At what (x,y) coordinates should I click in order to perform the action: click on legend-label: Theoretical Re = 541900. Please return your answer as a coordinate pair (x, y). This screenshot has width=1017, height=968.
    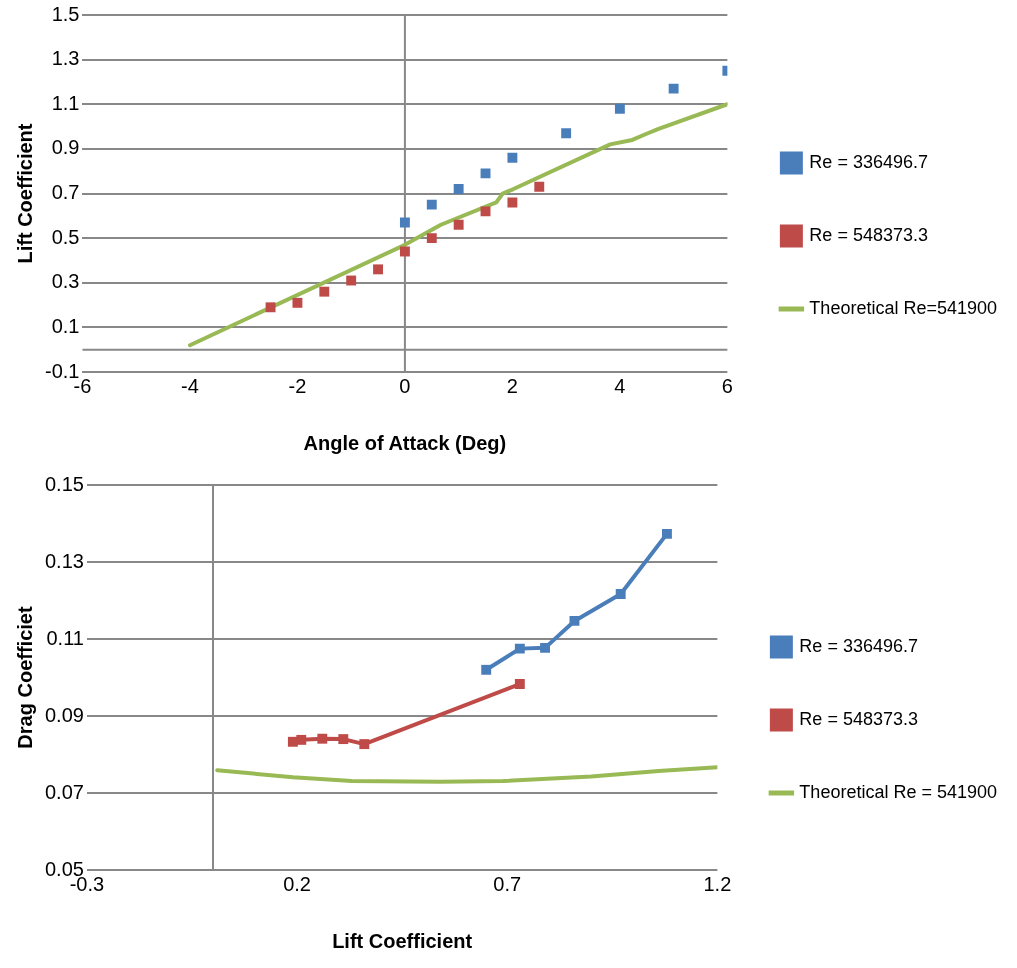
    Looking at the image, I should click on (898, 791).